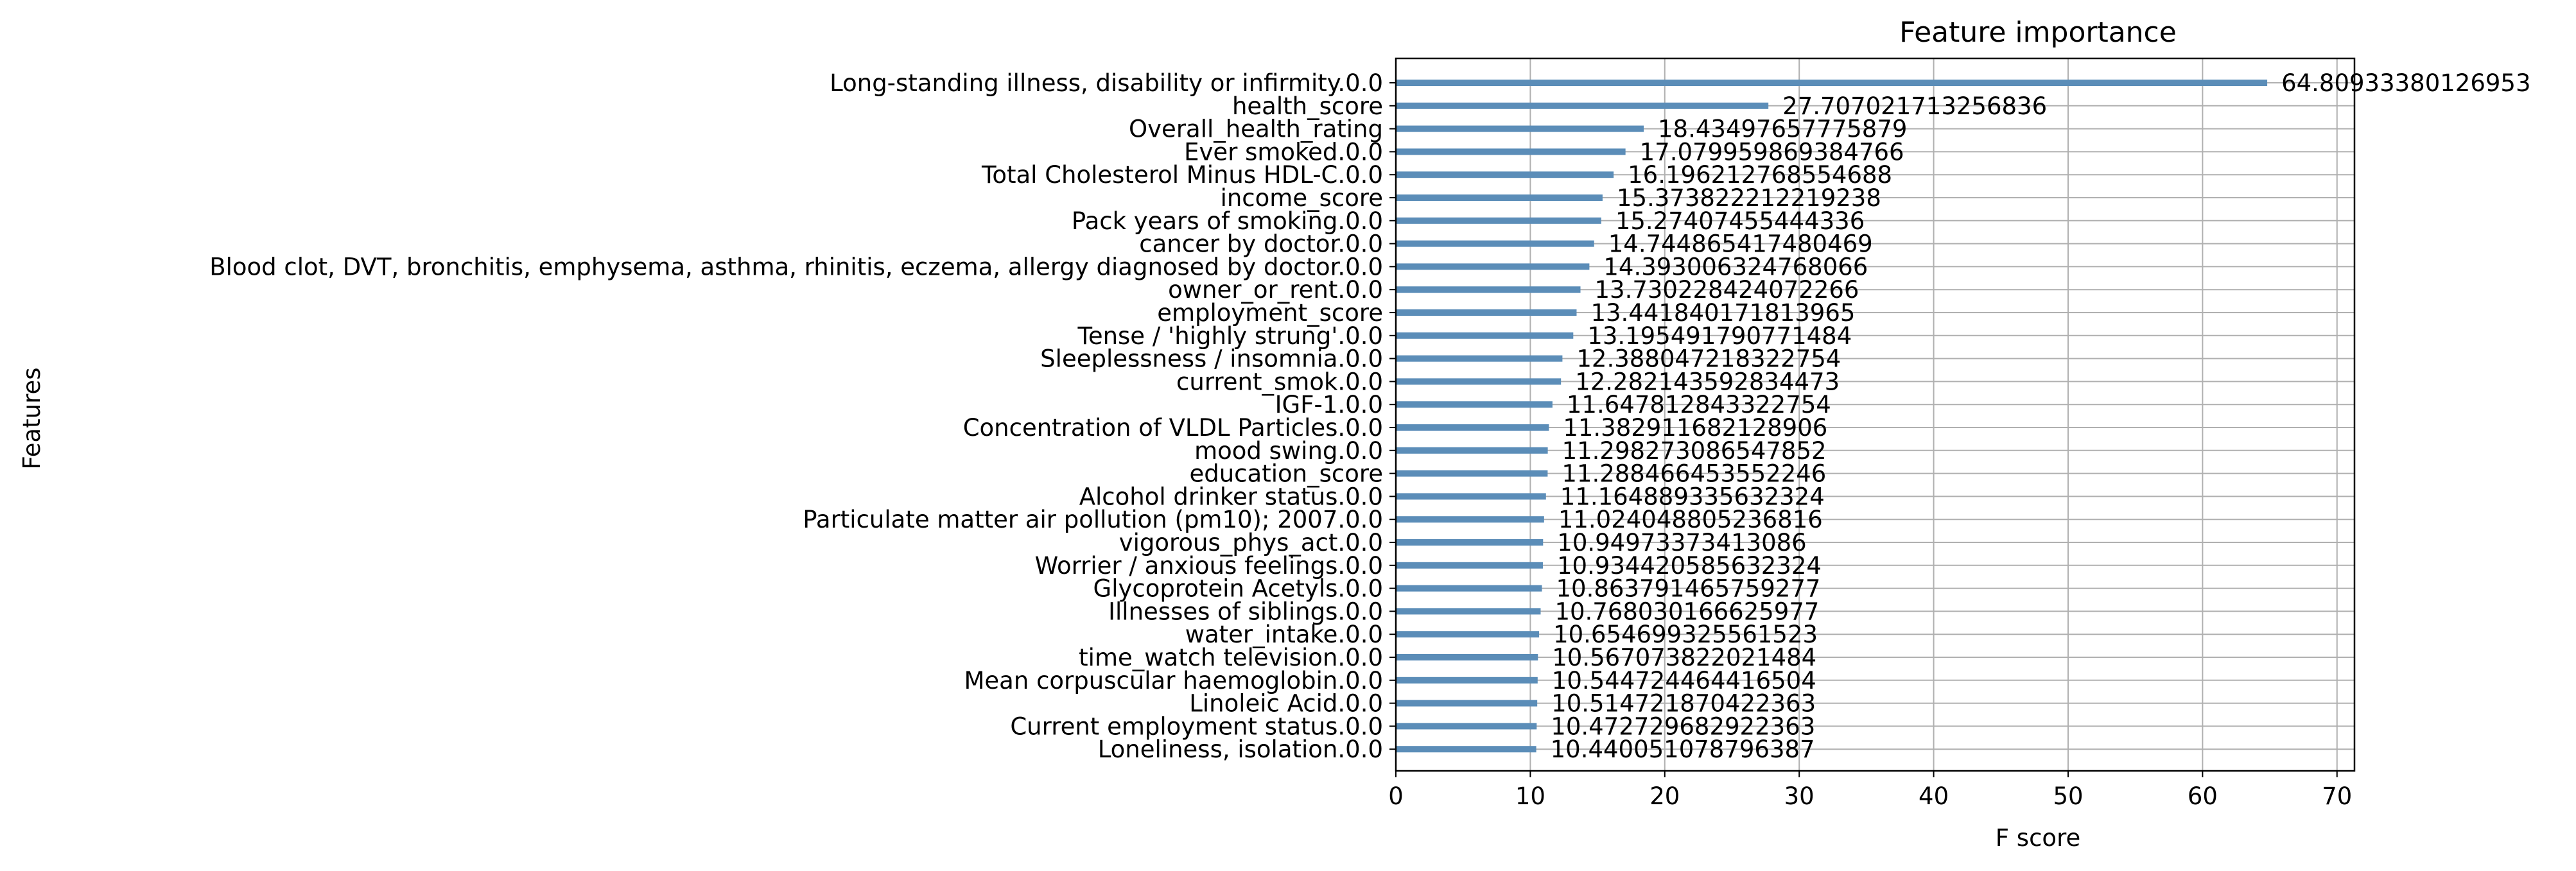  What do you see at coordinates (1914, 106) in the screenshot?
I see `value-label: 27.707021713256836` at bounding box center [1914, 106].